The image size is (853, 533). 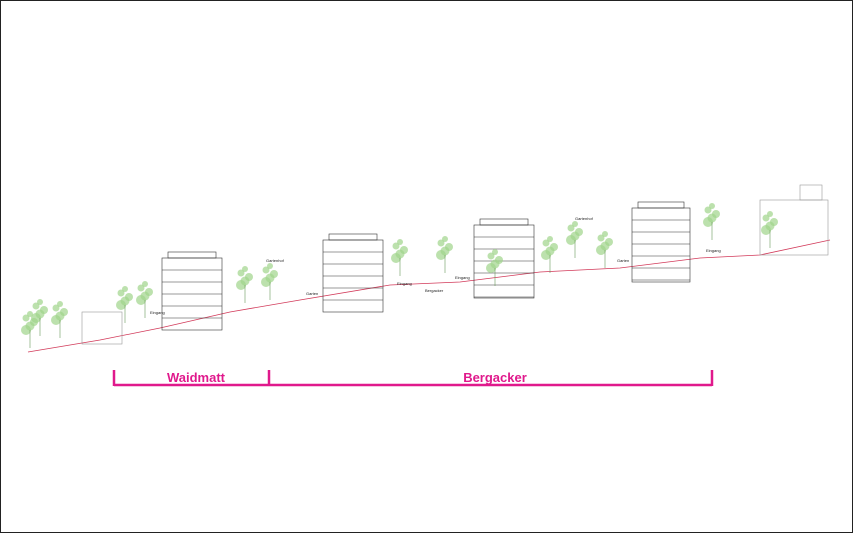 What do you see at coordinates (102, 328) in the screenshot?
I see `retaining-wall` at bounding box center [102, 328].